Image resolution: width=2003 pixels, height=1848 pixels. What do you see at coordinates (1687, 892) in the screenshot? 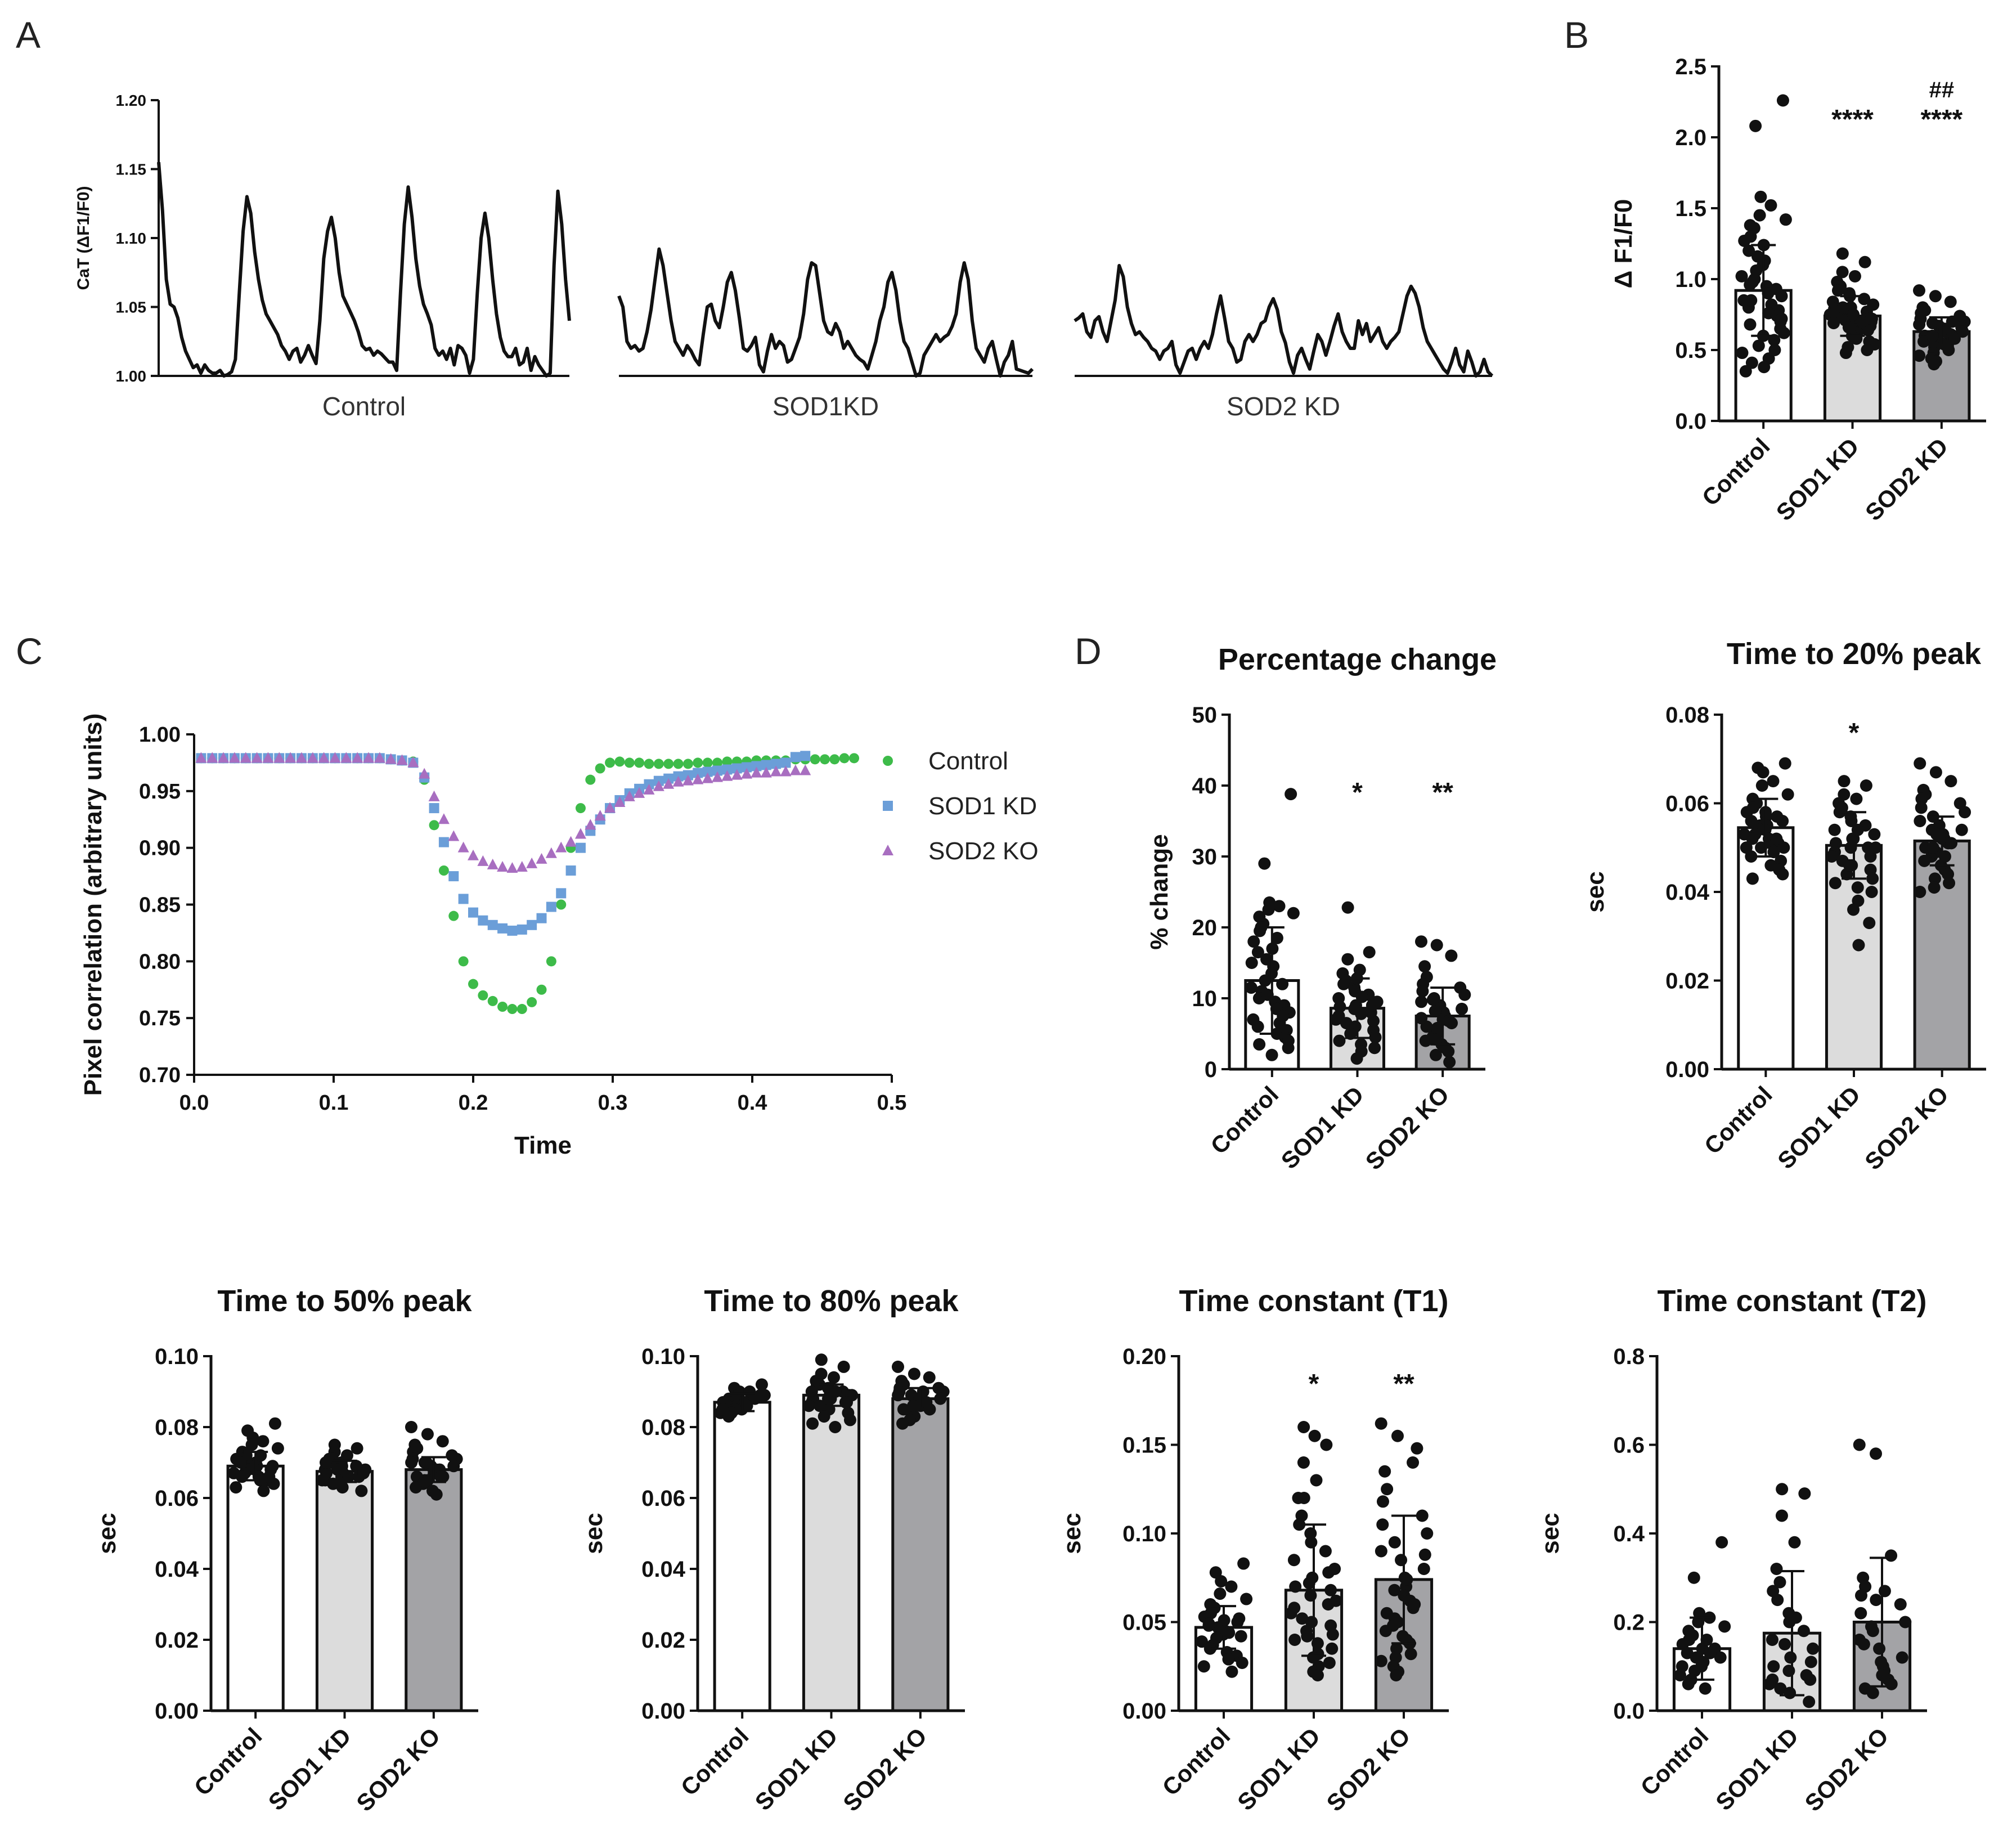
I see `y-tick-label: 0.04` at bounding box center [1687, 892].